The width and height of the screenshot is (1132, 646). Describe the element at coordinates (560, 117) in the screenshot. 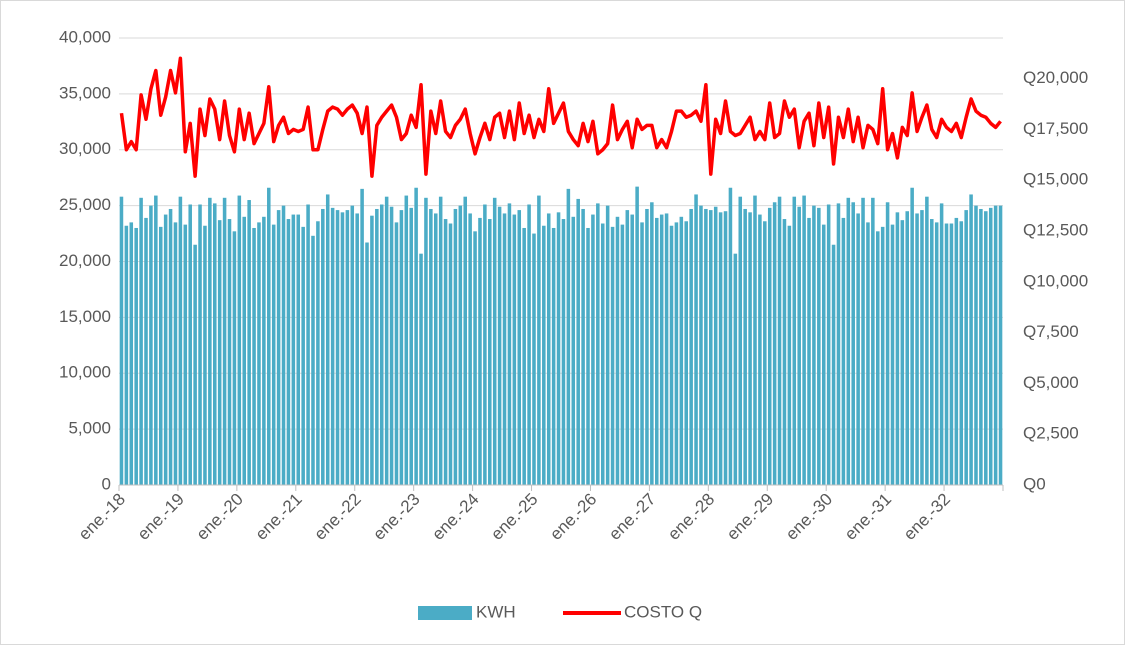

I see `line-series` at that location.